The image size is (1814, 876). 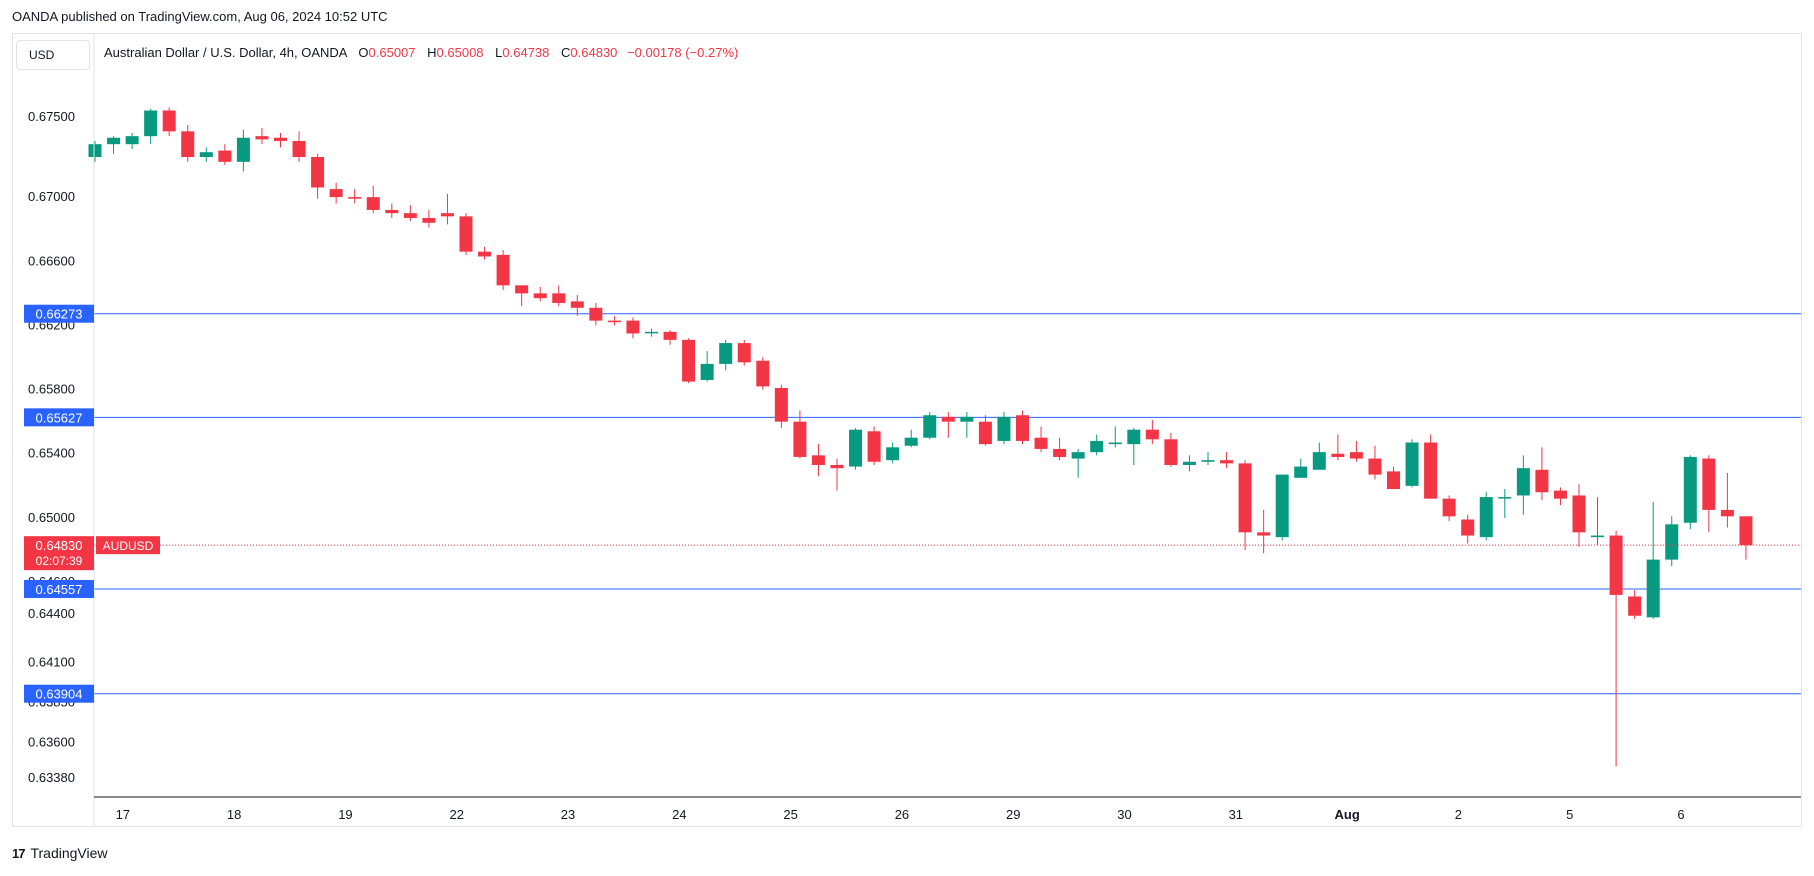 What do you see at coordinates (234, 814) in the screenshot?
I see `time-tick-label: 18` at bounding box center [234, 814].